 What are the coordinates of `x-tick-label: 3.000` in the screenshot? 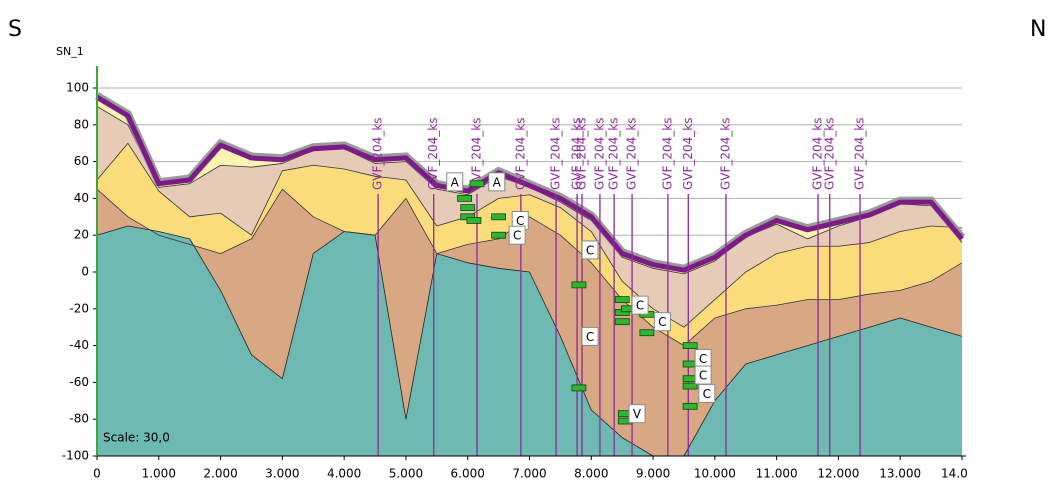 It's located at (282, 474).